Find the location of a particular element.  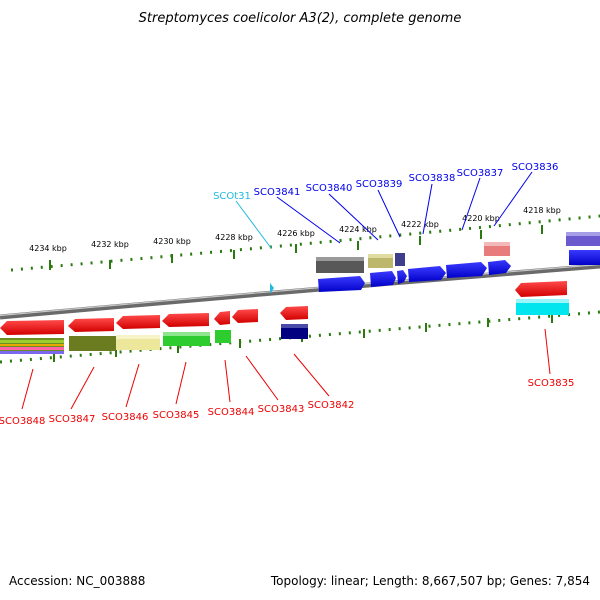

leader-SCO3847 is located at coordinates (82, 388).